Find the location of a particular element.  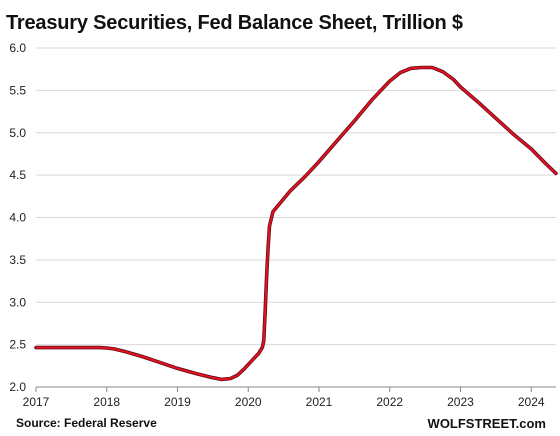

y-tick-label: 2.5 is located at coordinates (17, 345).